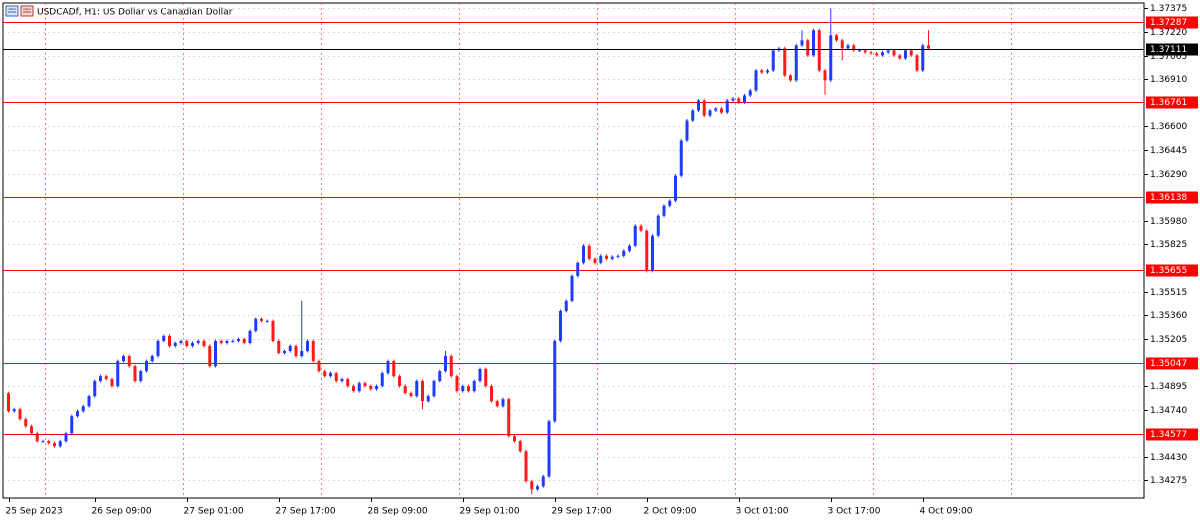  Describe the element at coordinates (1168, 293) in the screenshot. I see `y-tick-label: 1.35515` at that location.